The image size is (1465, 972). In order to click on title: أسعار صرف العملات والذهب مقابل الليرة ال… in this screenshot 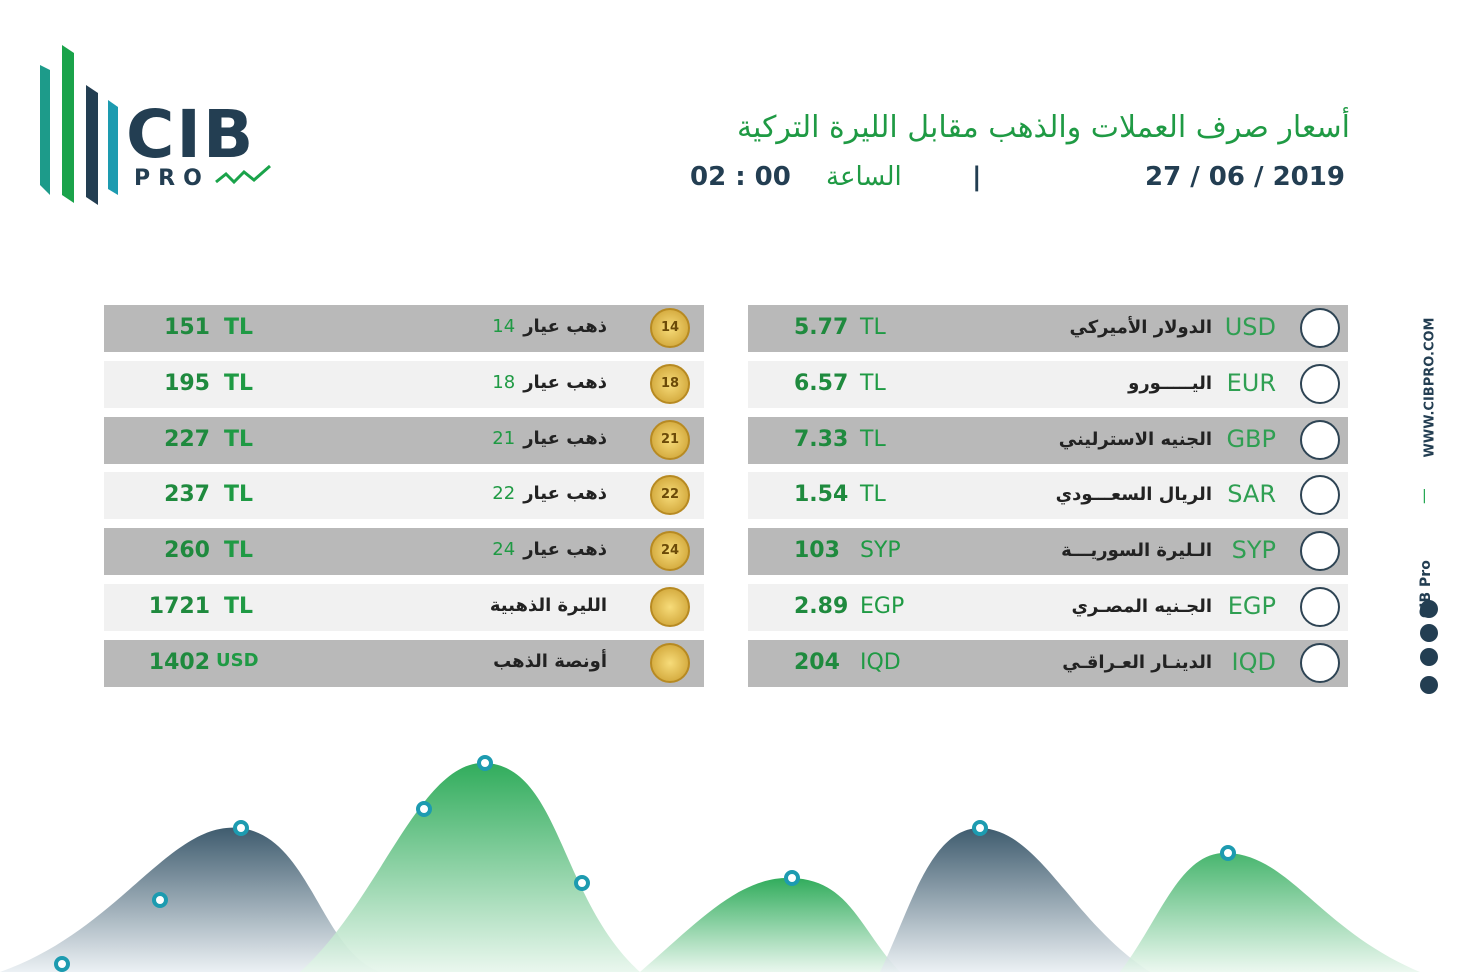, I will do `click(1043, 127)`.